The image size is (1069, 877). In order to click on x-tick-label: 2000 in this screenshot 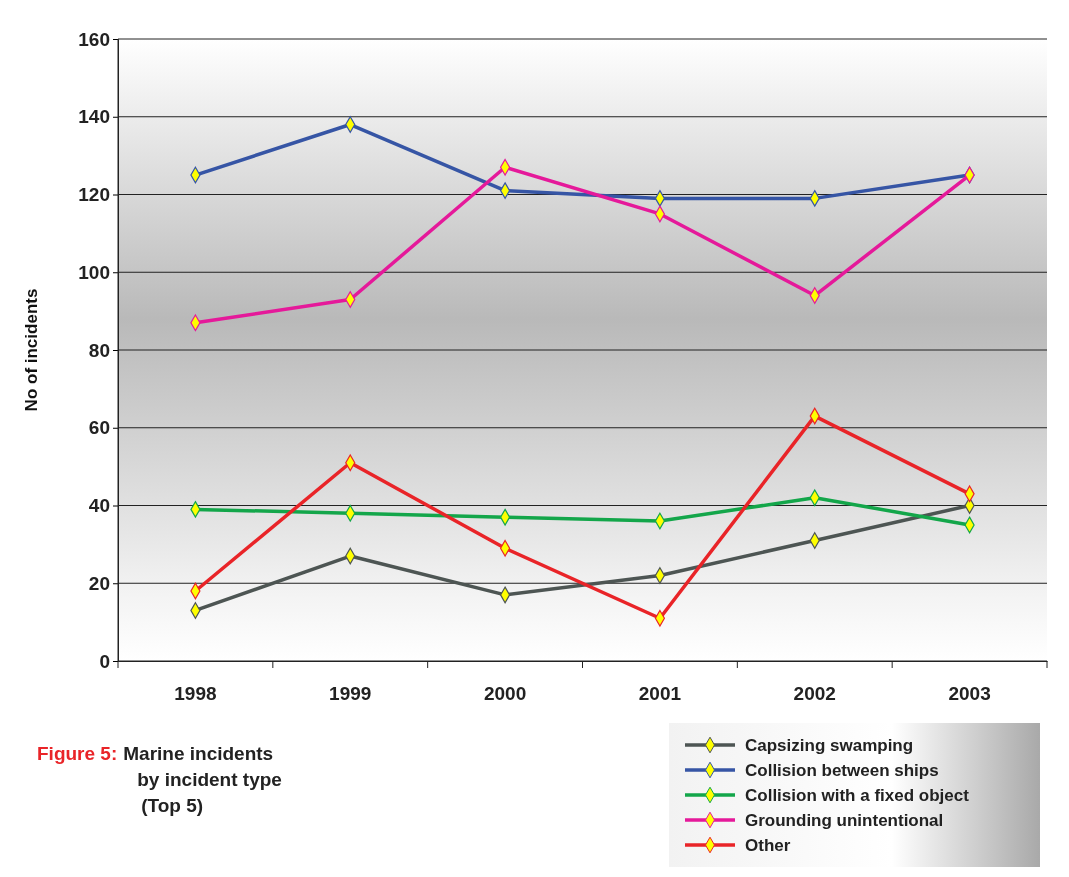, I will do `click(505, 694)`.